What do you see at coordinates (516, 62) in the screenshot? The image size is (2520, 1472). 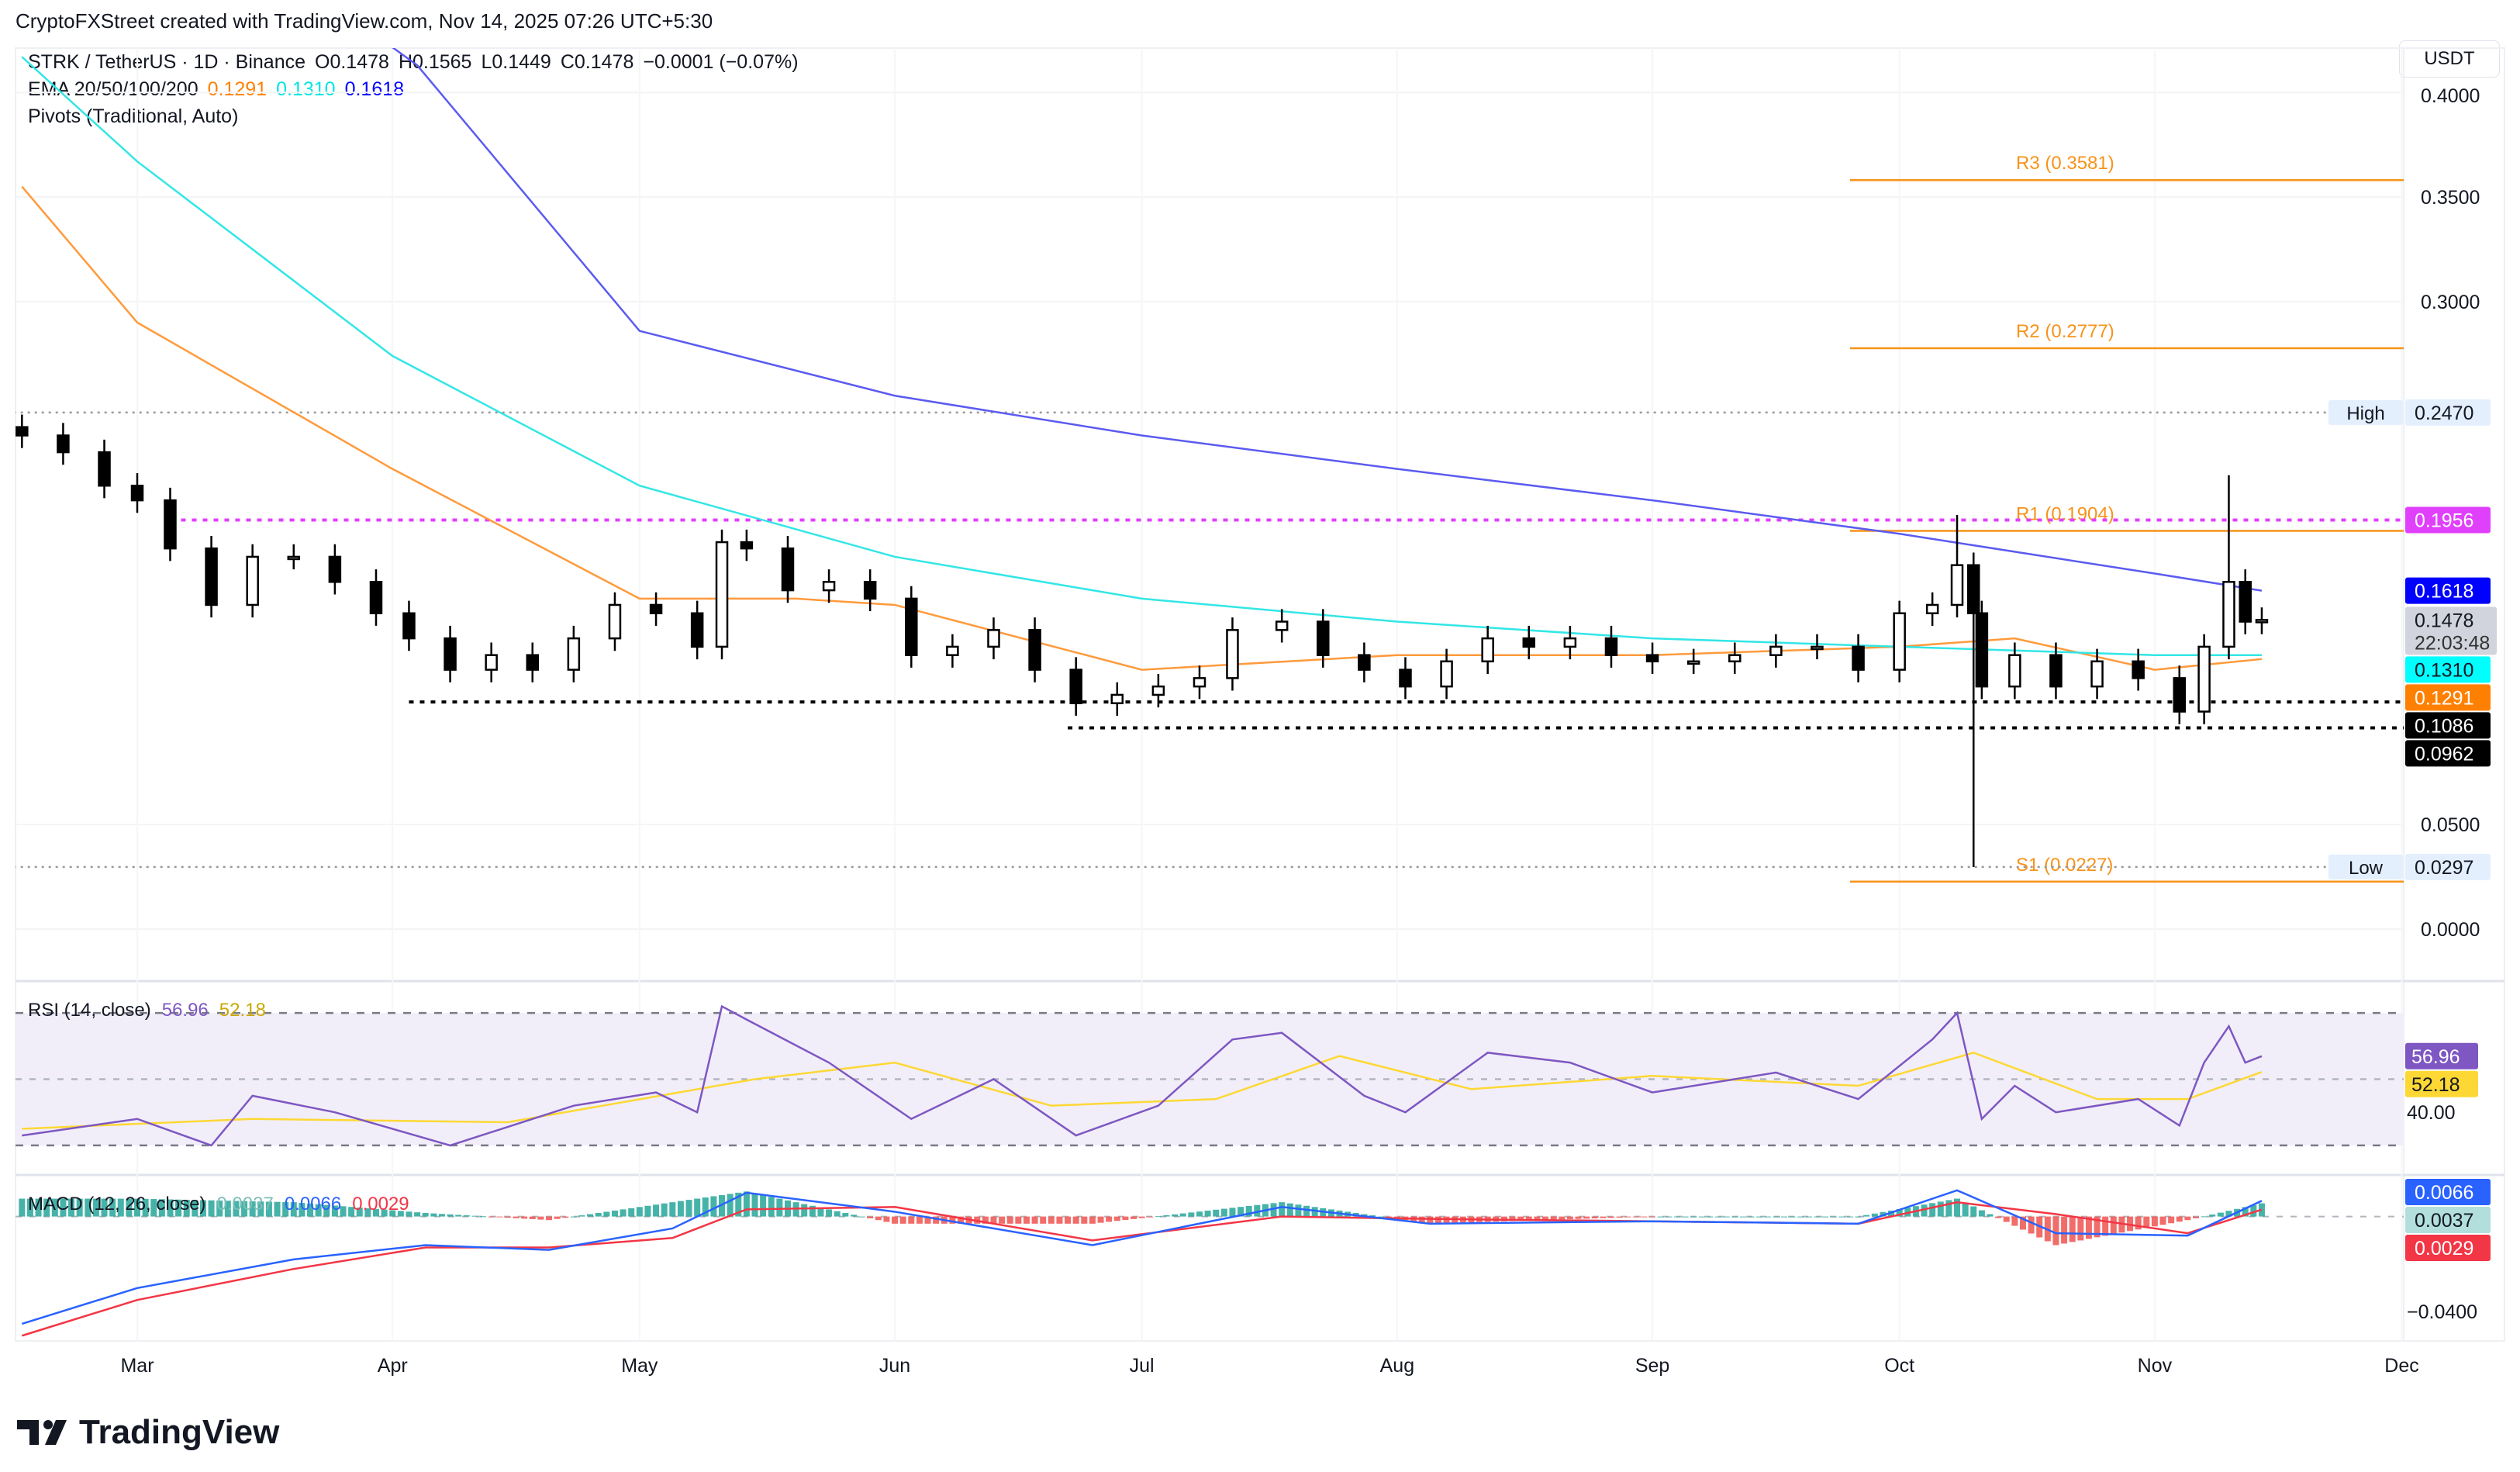 I see `ohlc-low: L0.1449` at bounding box center [516, 62].